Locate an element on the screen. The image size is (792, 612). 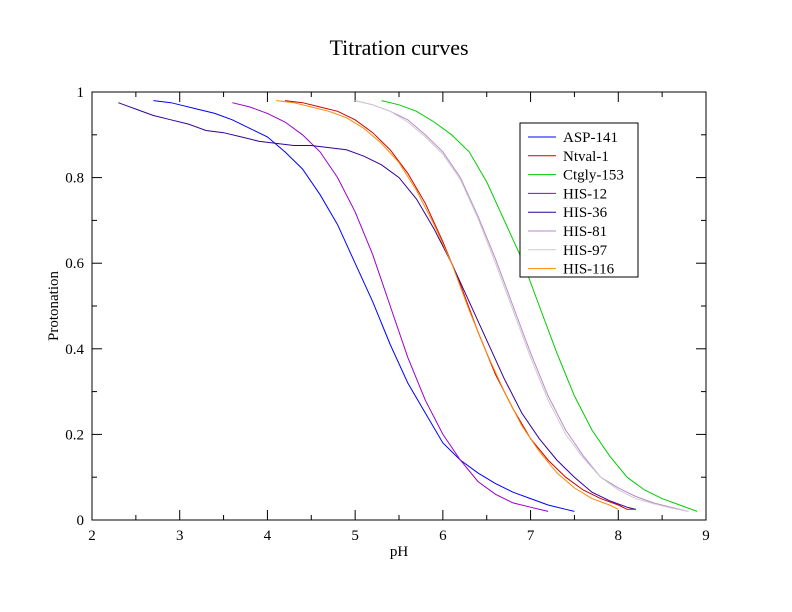
legend-label-his-97: HIS-97 is located at coordinates (585, 251).